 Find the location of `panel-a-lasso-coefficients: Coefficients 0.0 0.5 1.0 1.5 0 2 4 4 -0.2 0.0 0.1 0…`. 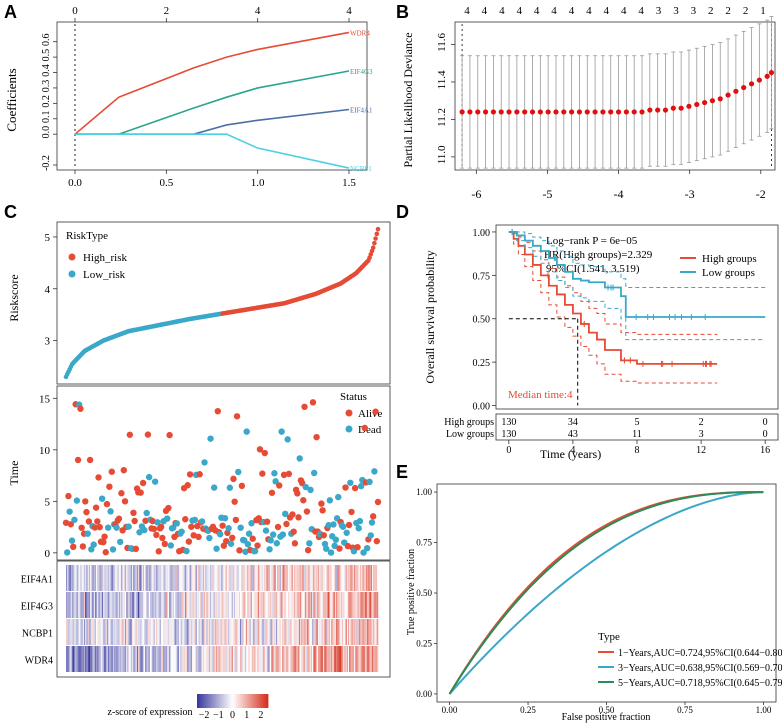

panel-a-lasso-coefficients: Coefficients 0.0 0.5 1.0 1.5 0 2 4 4 -0.2 0.0 0.1 0… is located at coordinates (188, 97).